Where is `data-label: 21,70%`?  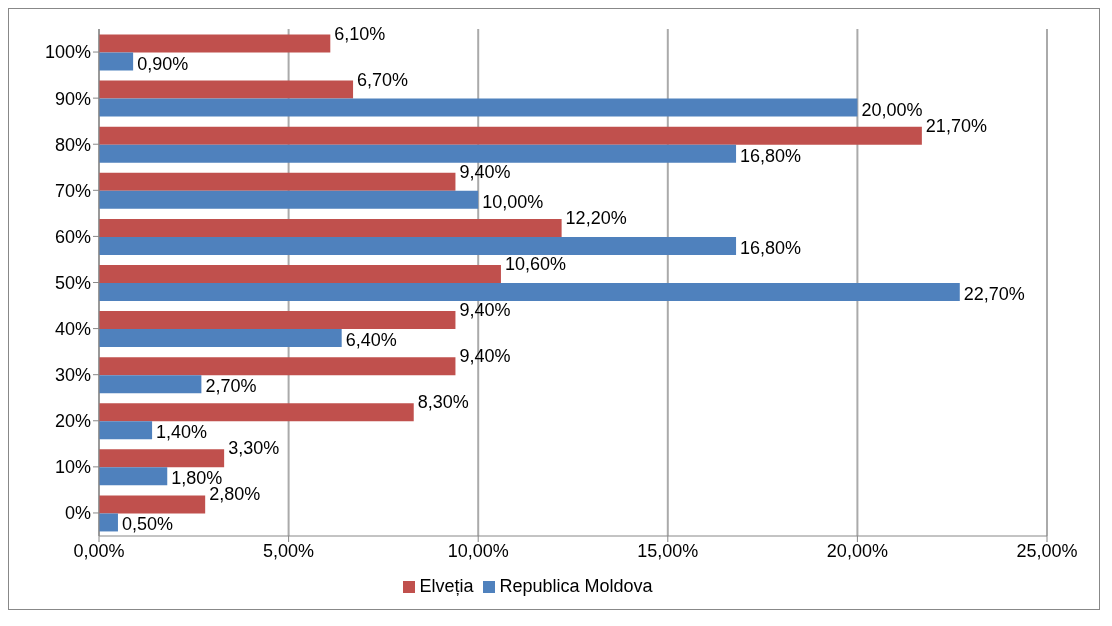
data-label: 21,70% is located at coordinates (956, 125).